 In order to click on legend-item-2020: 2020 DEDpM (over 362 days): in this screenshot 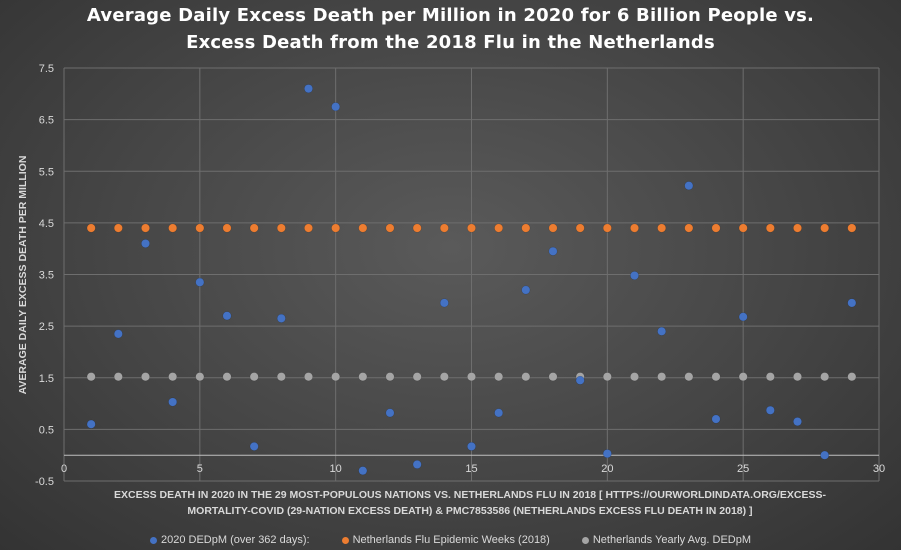, I will do `click(229, 540)`.